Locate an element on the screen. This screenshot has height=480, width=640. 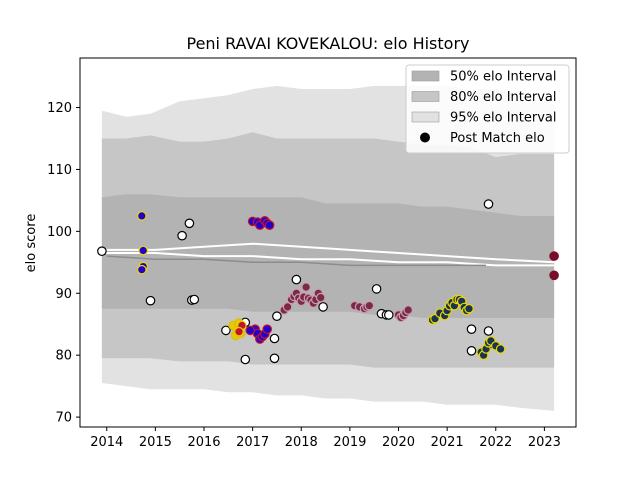
legend-label: 50% elo Interval is located at coordinates (503, 77).